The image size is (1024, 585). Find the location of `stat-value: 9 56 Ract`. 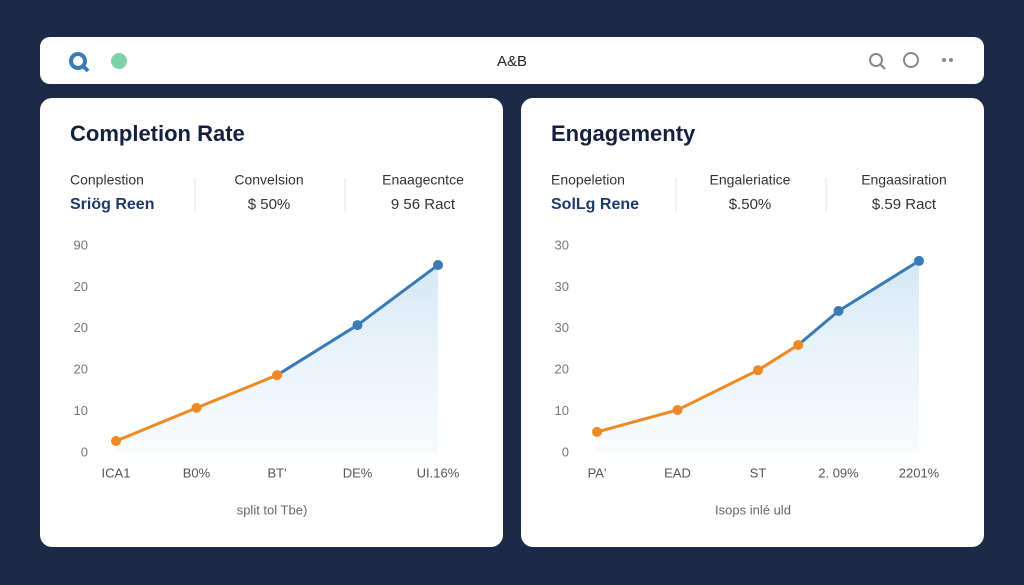

stat-value: 9 56 Ract is located at coordinates (423, 204).